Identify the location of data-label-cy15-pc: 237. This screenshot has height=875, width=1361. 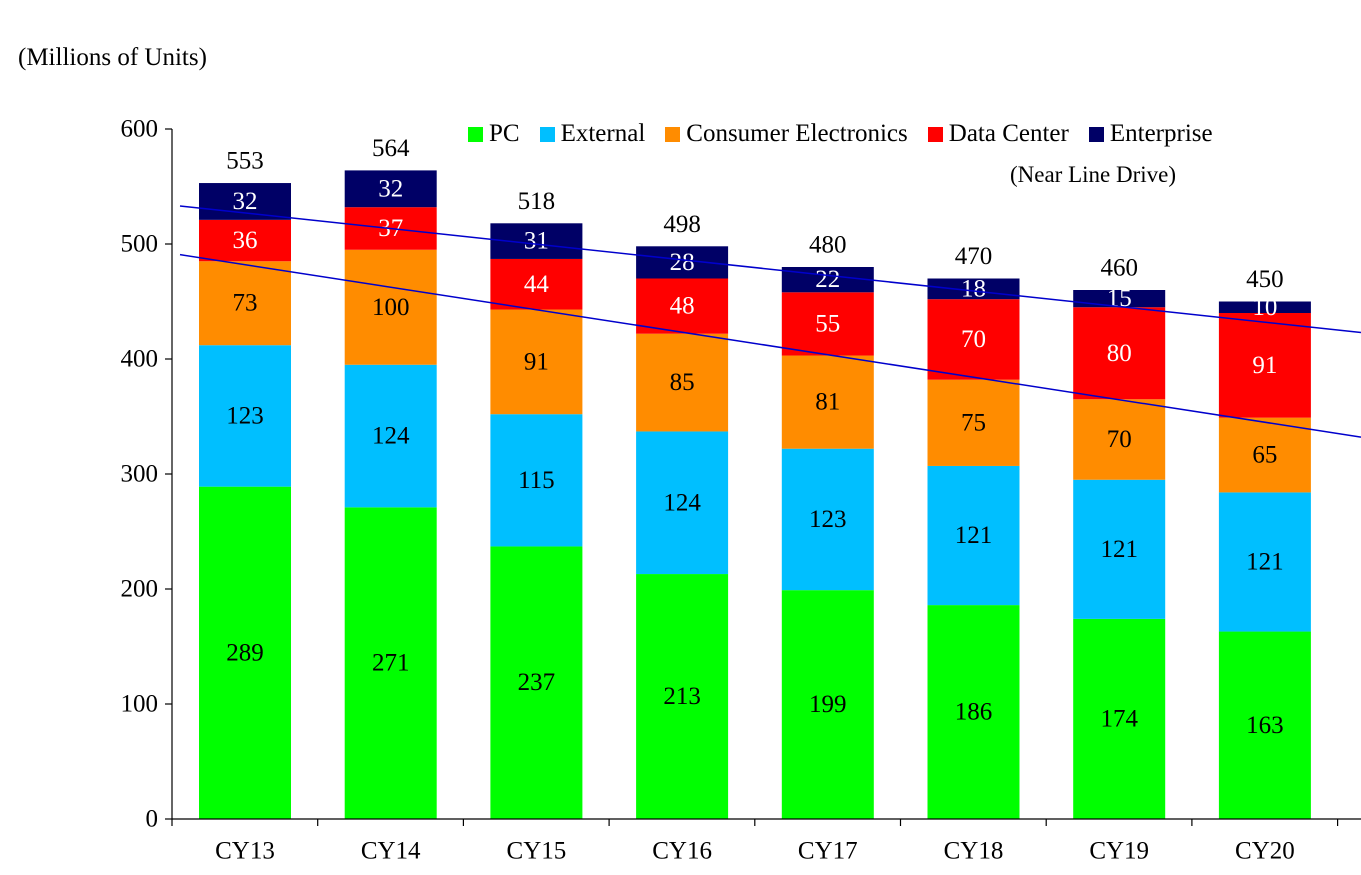
(537, 682).